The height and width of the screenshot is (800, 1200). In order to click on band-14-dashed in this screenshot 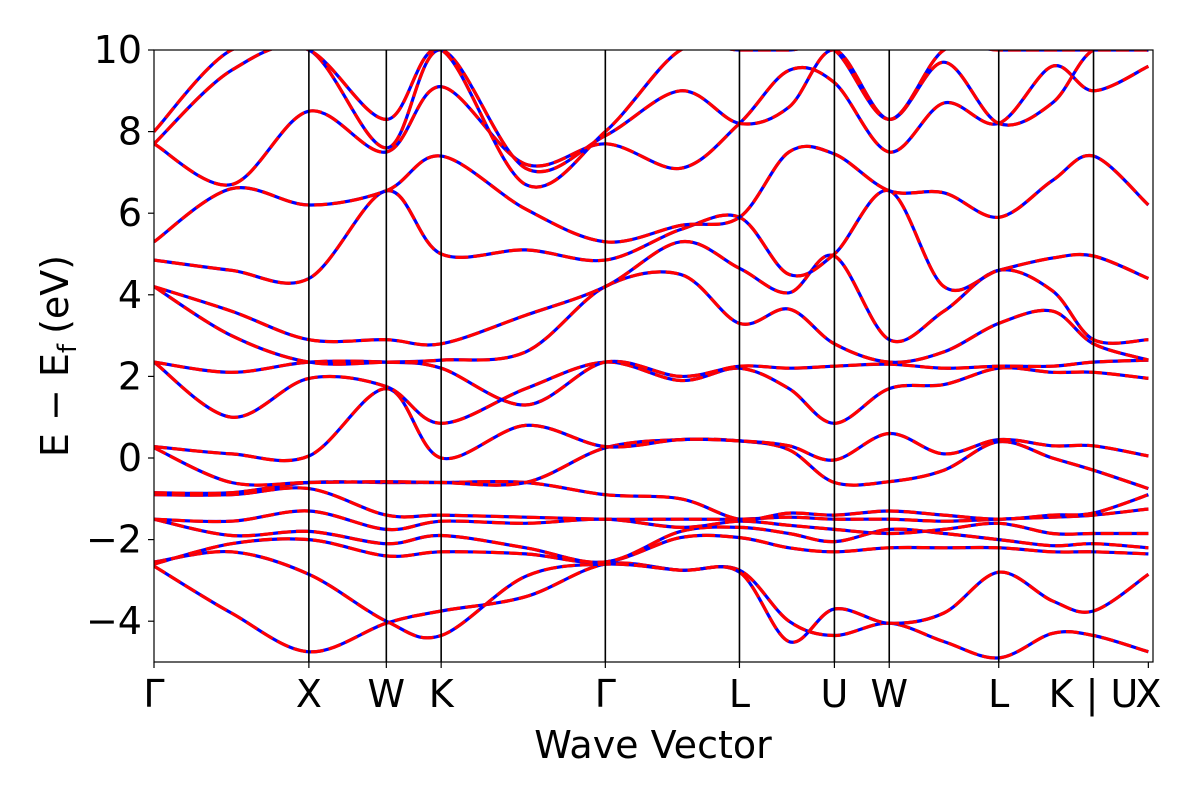, I will do `click(652, 241)`.